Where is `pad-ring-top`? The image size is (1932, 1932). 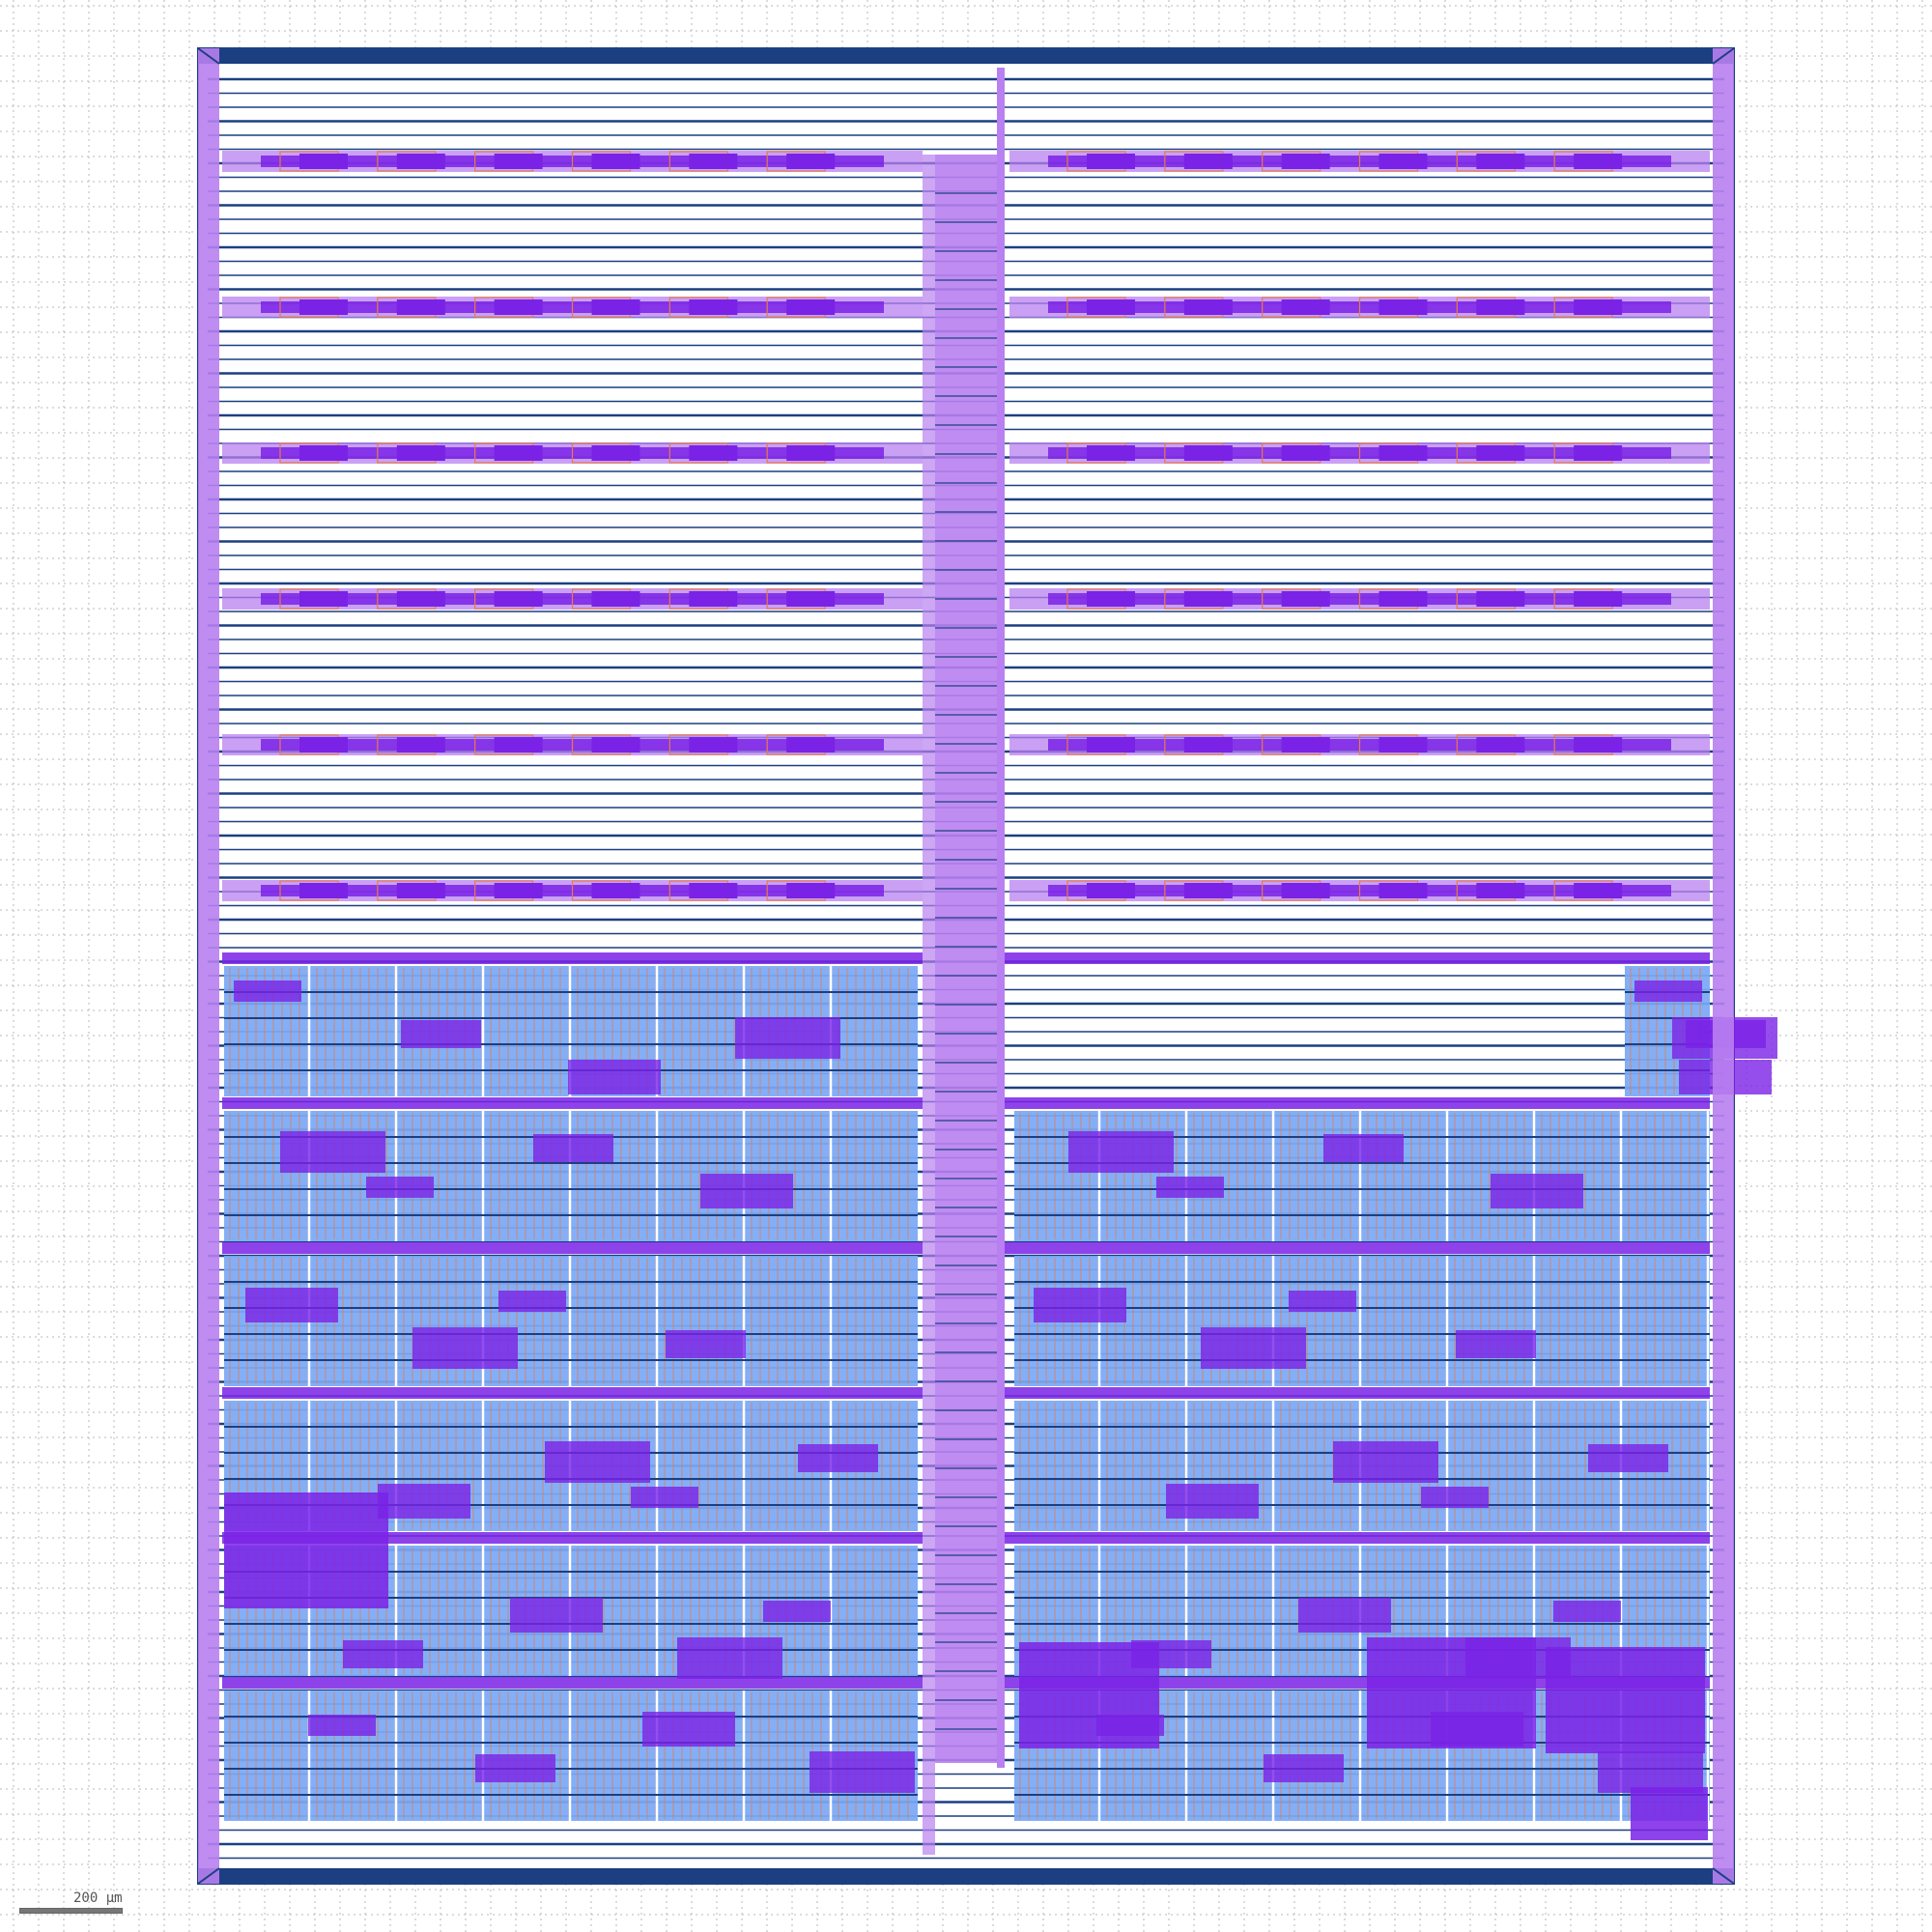 pad-ring-top is located at coordinates (966, 56).